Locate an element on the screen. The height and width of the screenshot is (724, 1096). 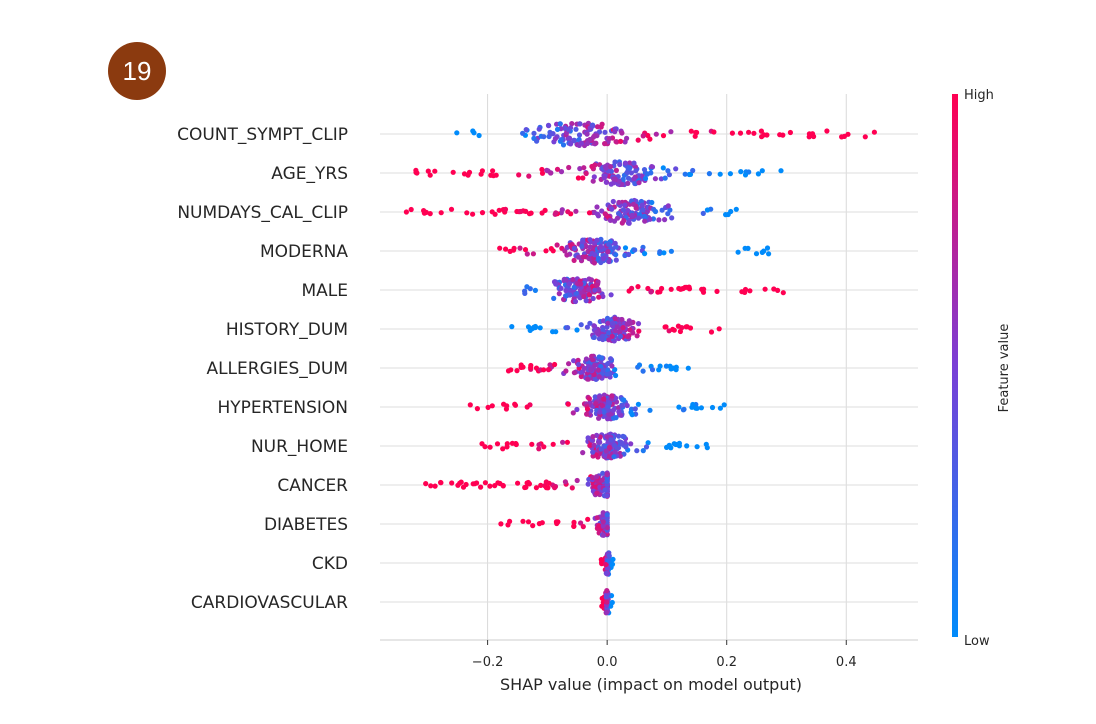
slide-number-badge: 19 is located at coordinates (137, 71).